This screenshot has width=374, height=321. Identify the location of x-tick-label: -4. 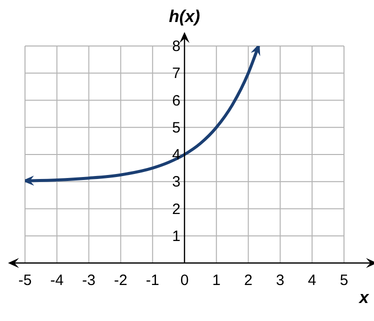
(57, 280).